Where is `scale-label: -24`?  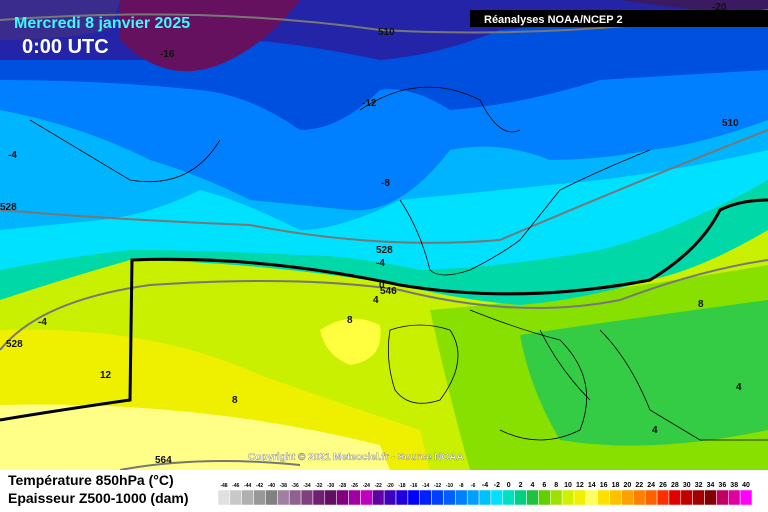
scale-label: -24 is located at coordinates (366, 486).